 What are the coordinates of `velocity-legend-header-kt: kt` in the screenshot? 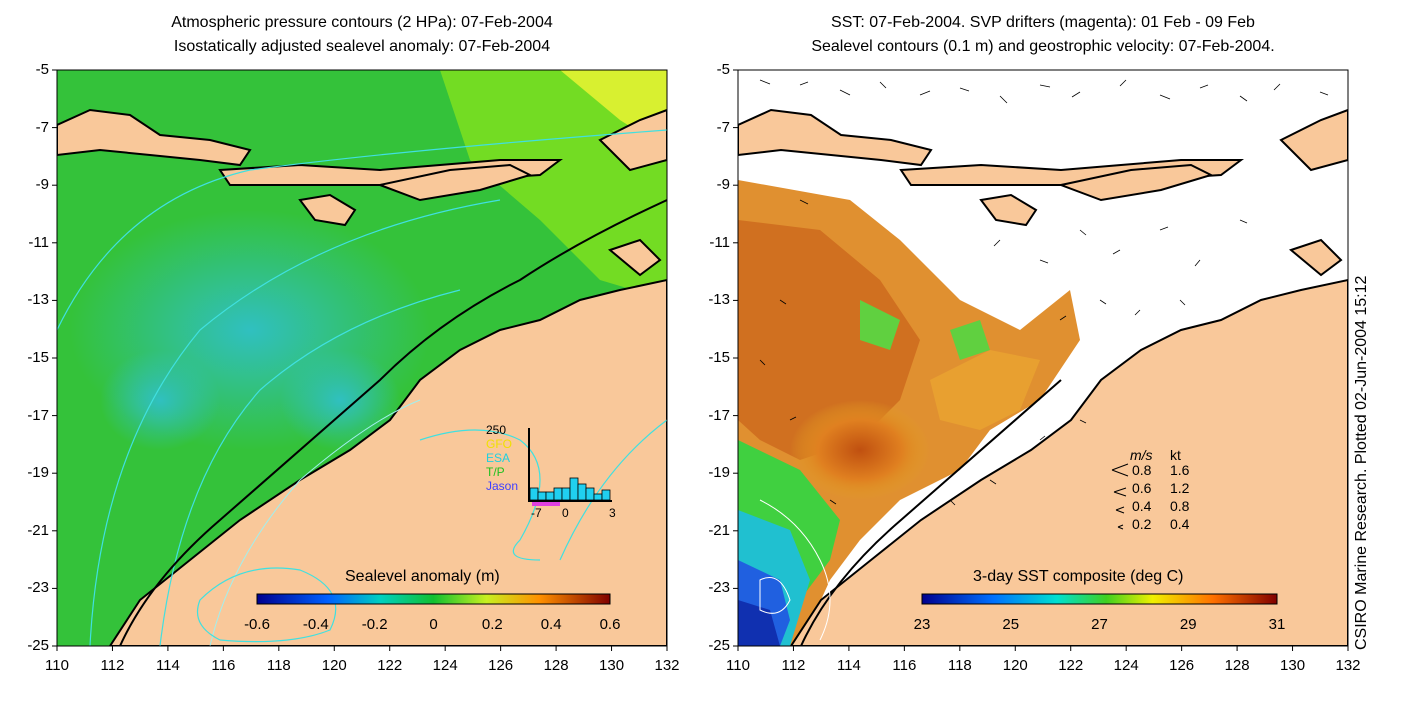 It's located at (1175, 455).